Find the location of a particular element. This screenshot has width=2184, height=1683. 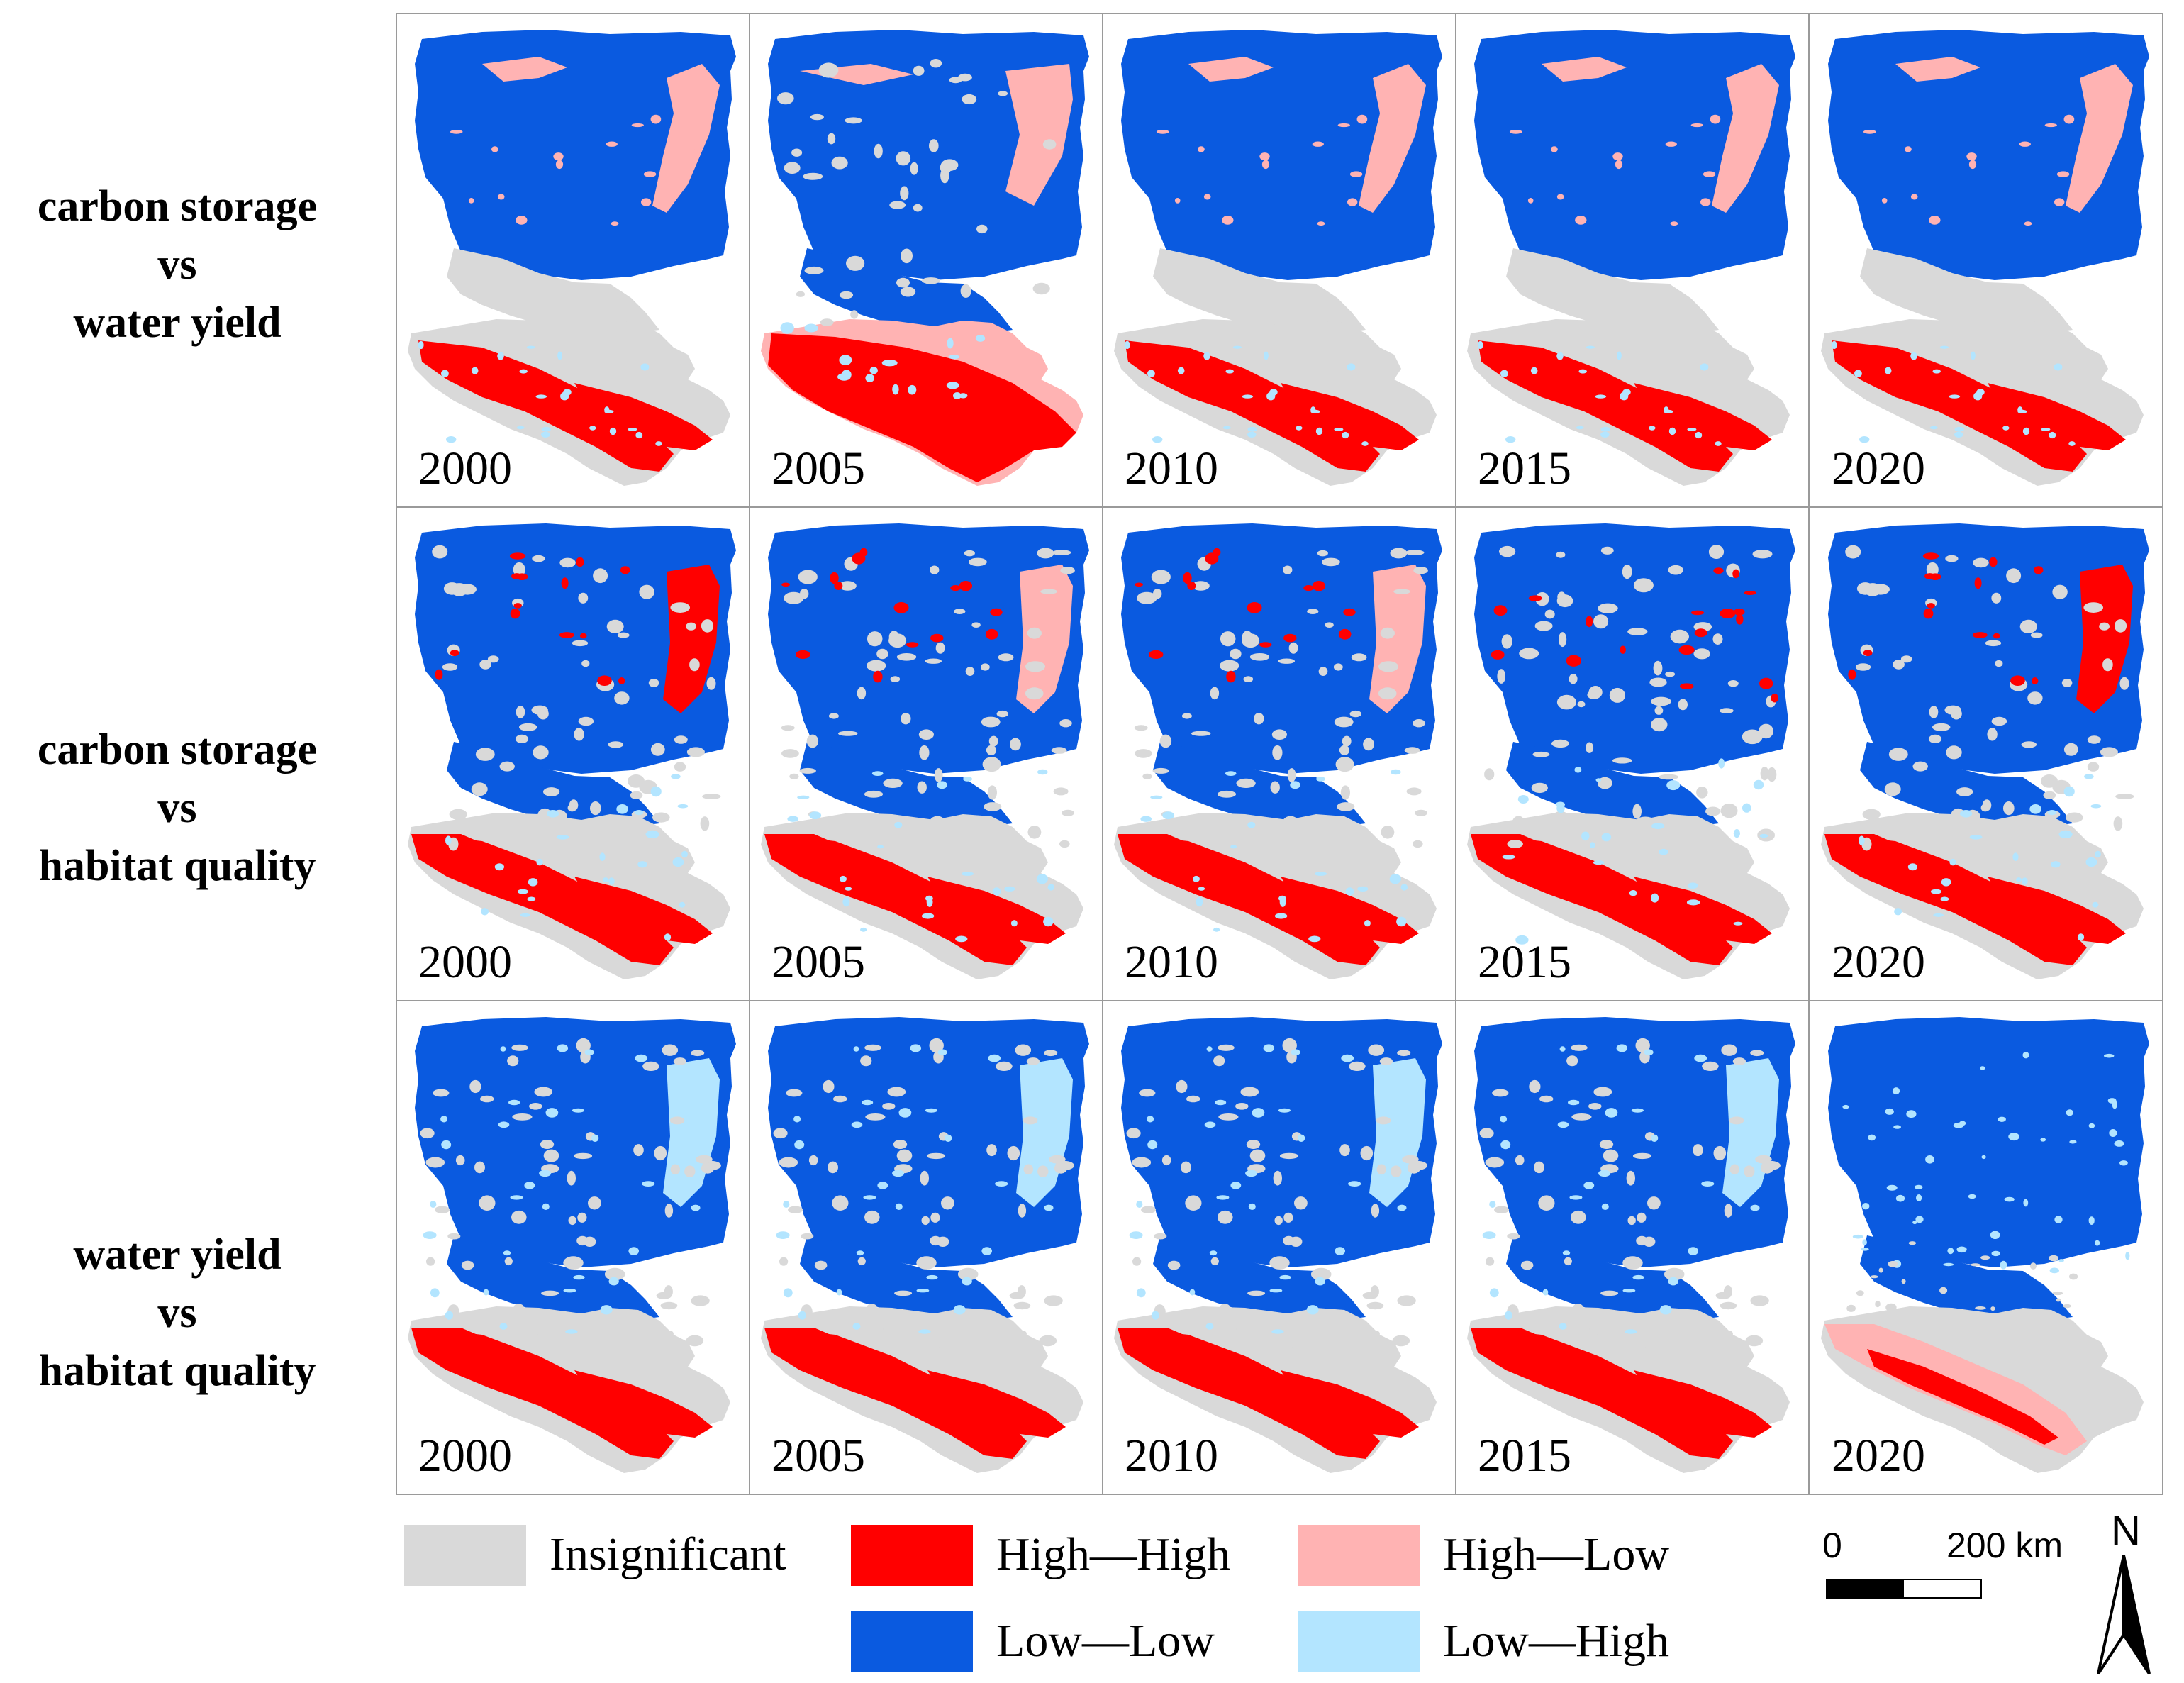

scale-bar-start: 0 is located at coordinates (1832, 1545).